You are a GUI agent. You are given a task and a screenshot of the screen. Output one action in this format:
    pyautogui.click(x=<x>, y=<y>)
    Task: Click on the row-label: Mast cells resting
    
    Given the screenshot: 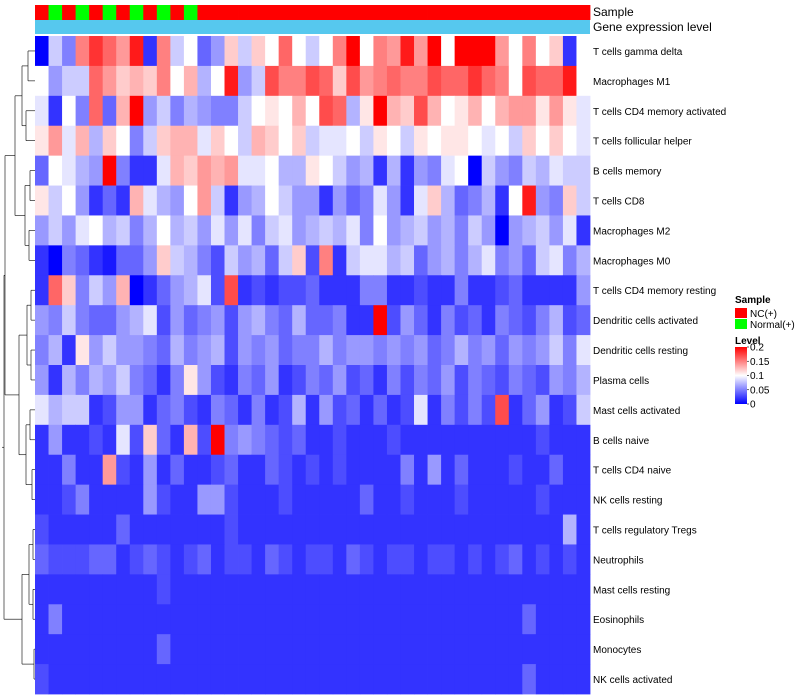 What is the action you would take?
    pyautogui.click(x=631, y=590)
    